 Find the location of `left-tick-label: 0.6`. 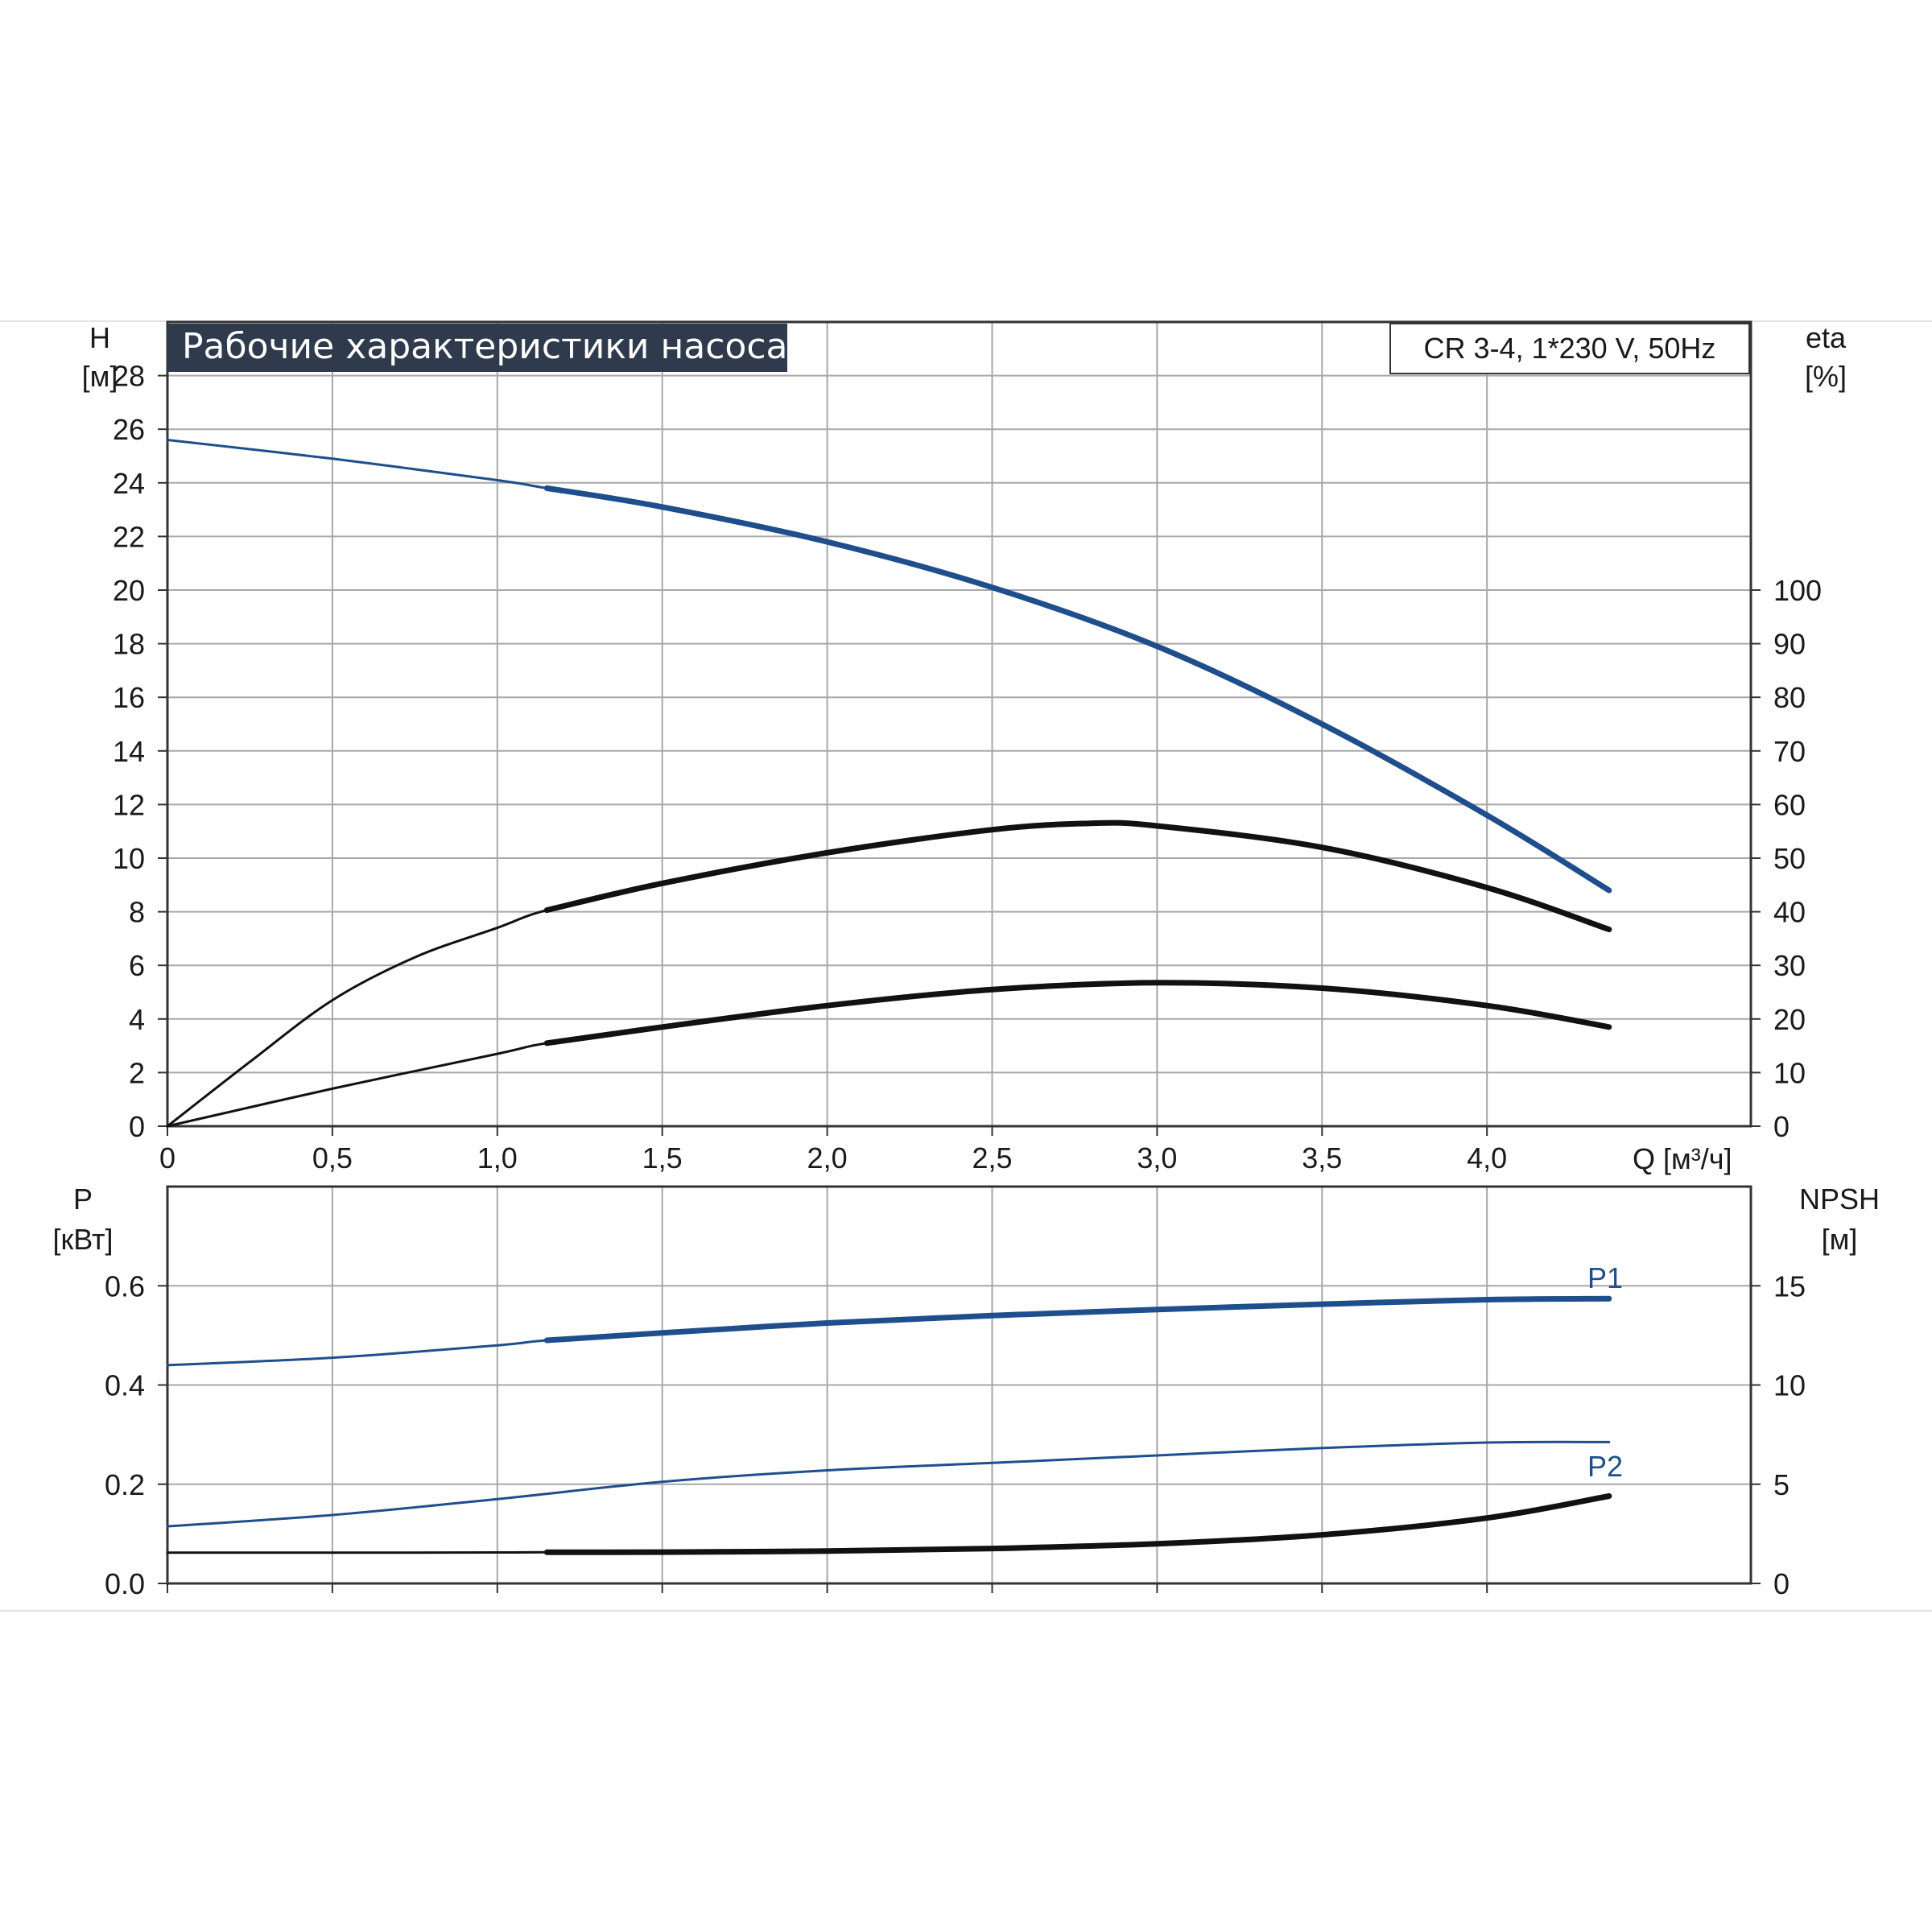

left-tick-label: 0.6 is located at coordinates (125, 1285).